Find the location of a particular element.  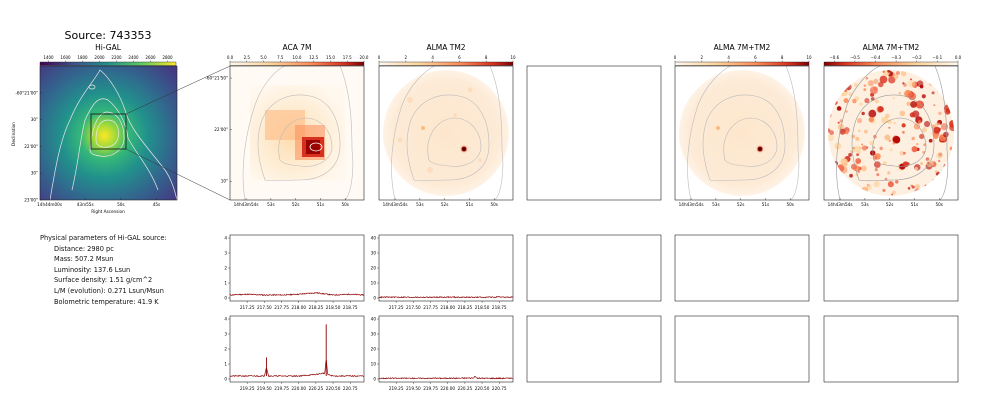

y-tick-label: -60°21'50" is located at coordinates (216, 78).